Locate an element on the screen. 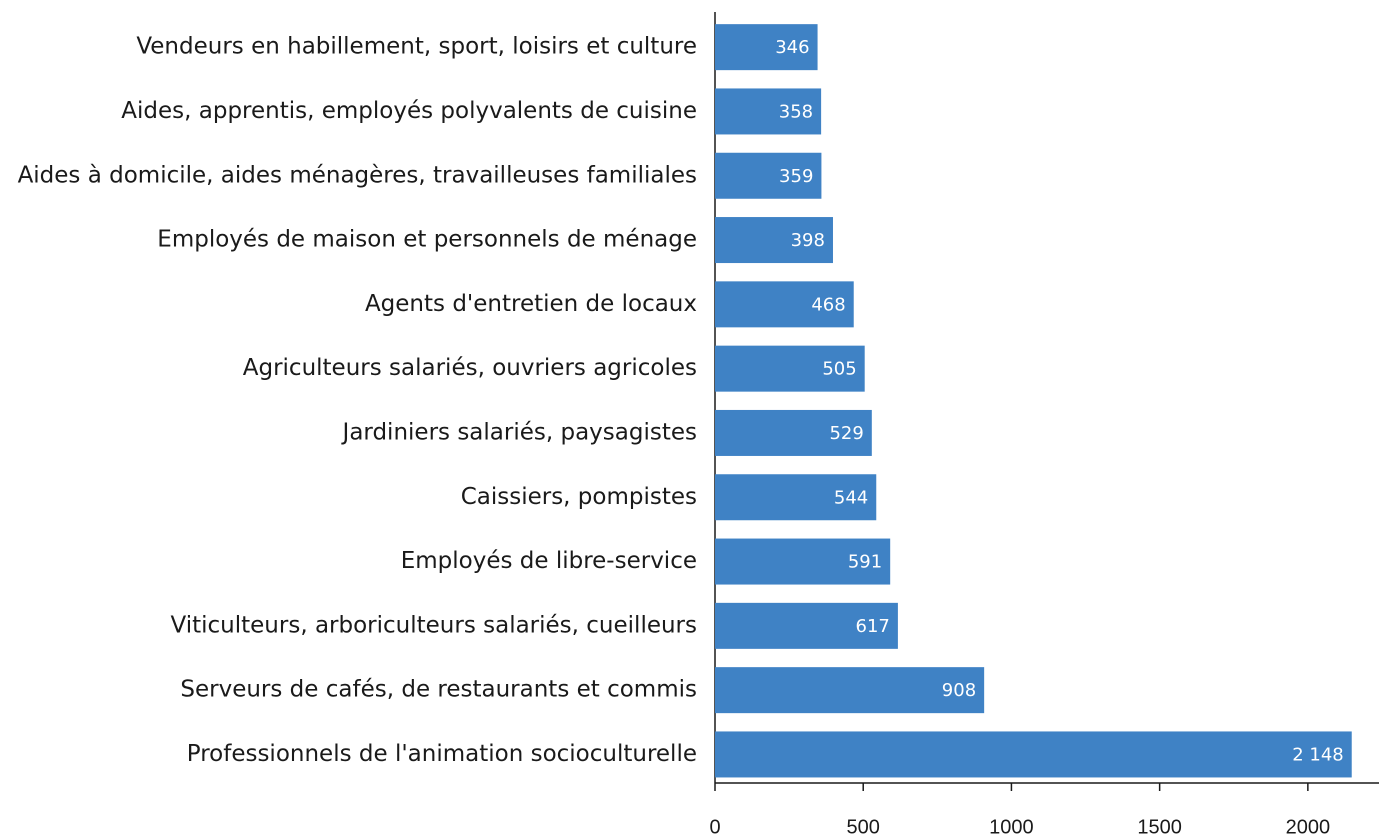 Image resolution: width=1379 pixels, height=838 pixels. category-label: Jardiniers salariés, paysagistes is located at coordinates (519, 432).